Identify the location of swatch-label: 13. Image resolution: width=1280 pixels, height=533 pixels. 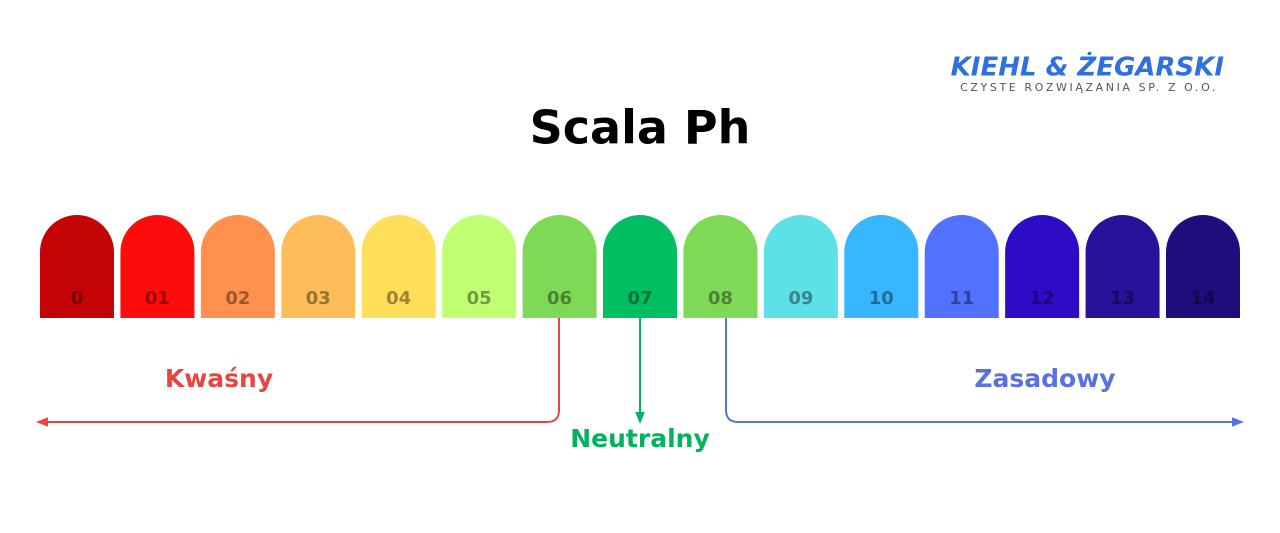
(1122, 298).